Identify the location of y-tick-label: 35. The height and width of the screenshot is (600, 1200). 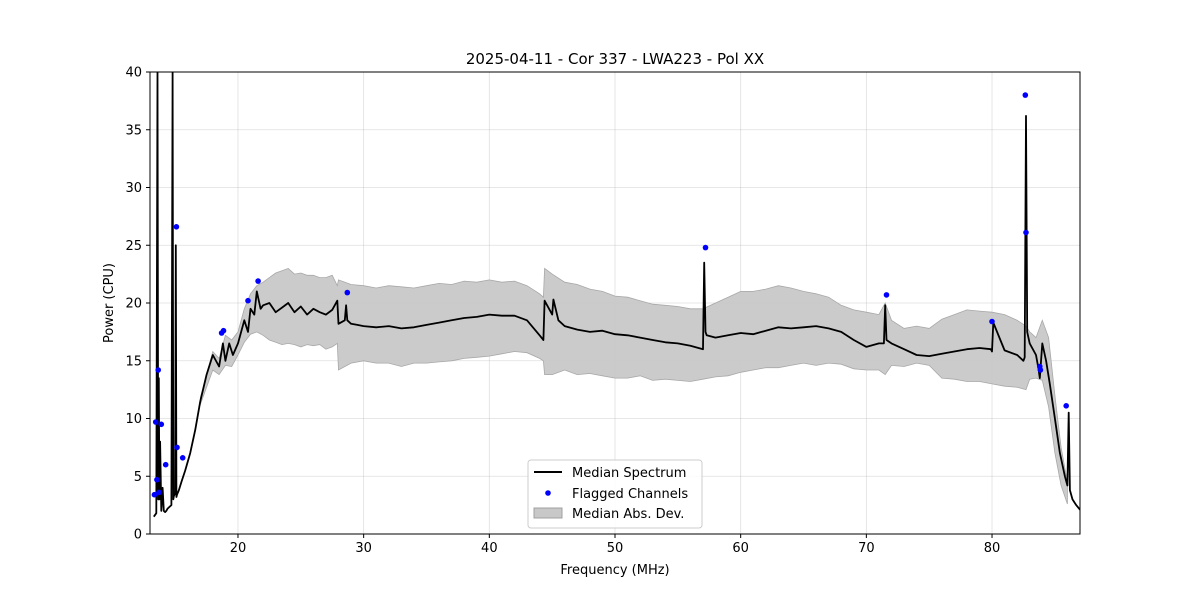
(133, 130).